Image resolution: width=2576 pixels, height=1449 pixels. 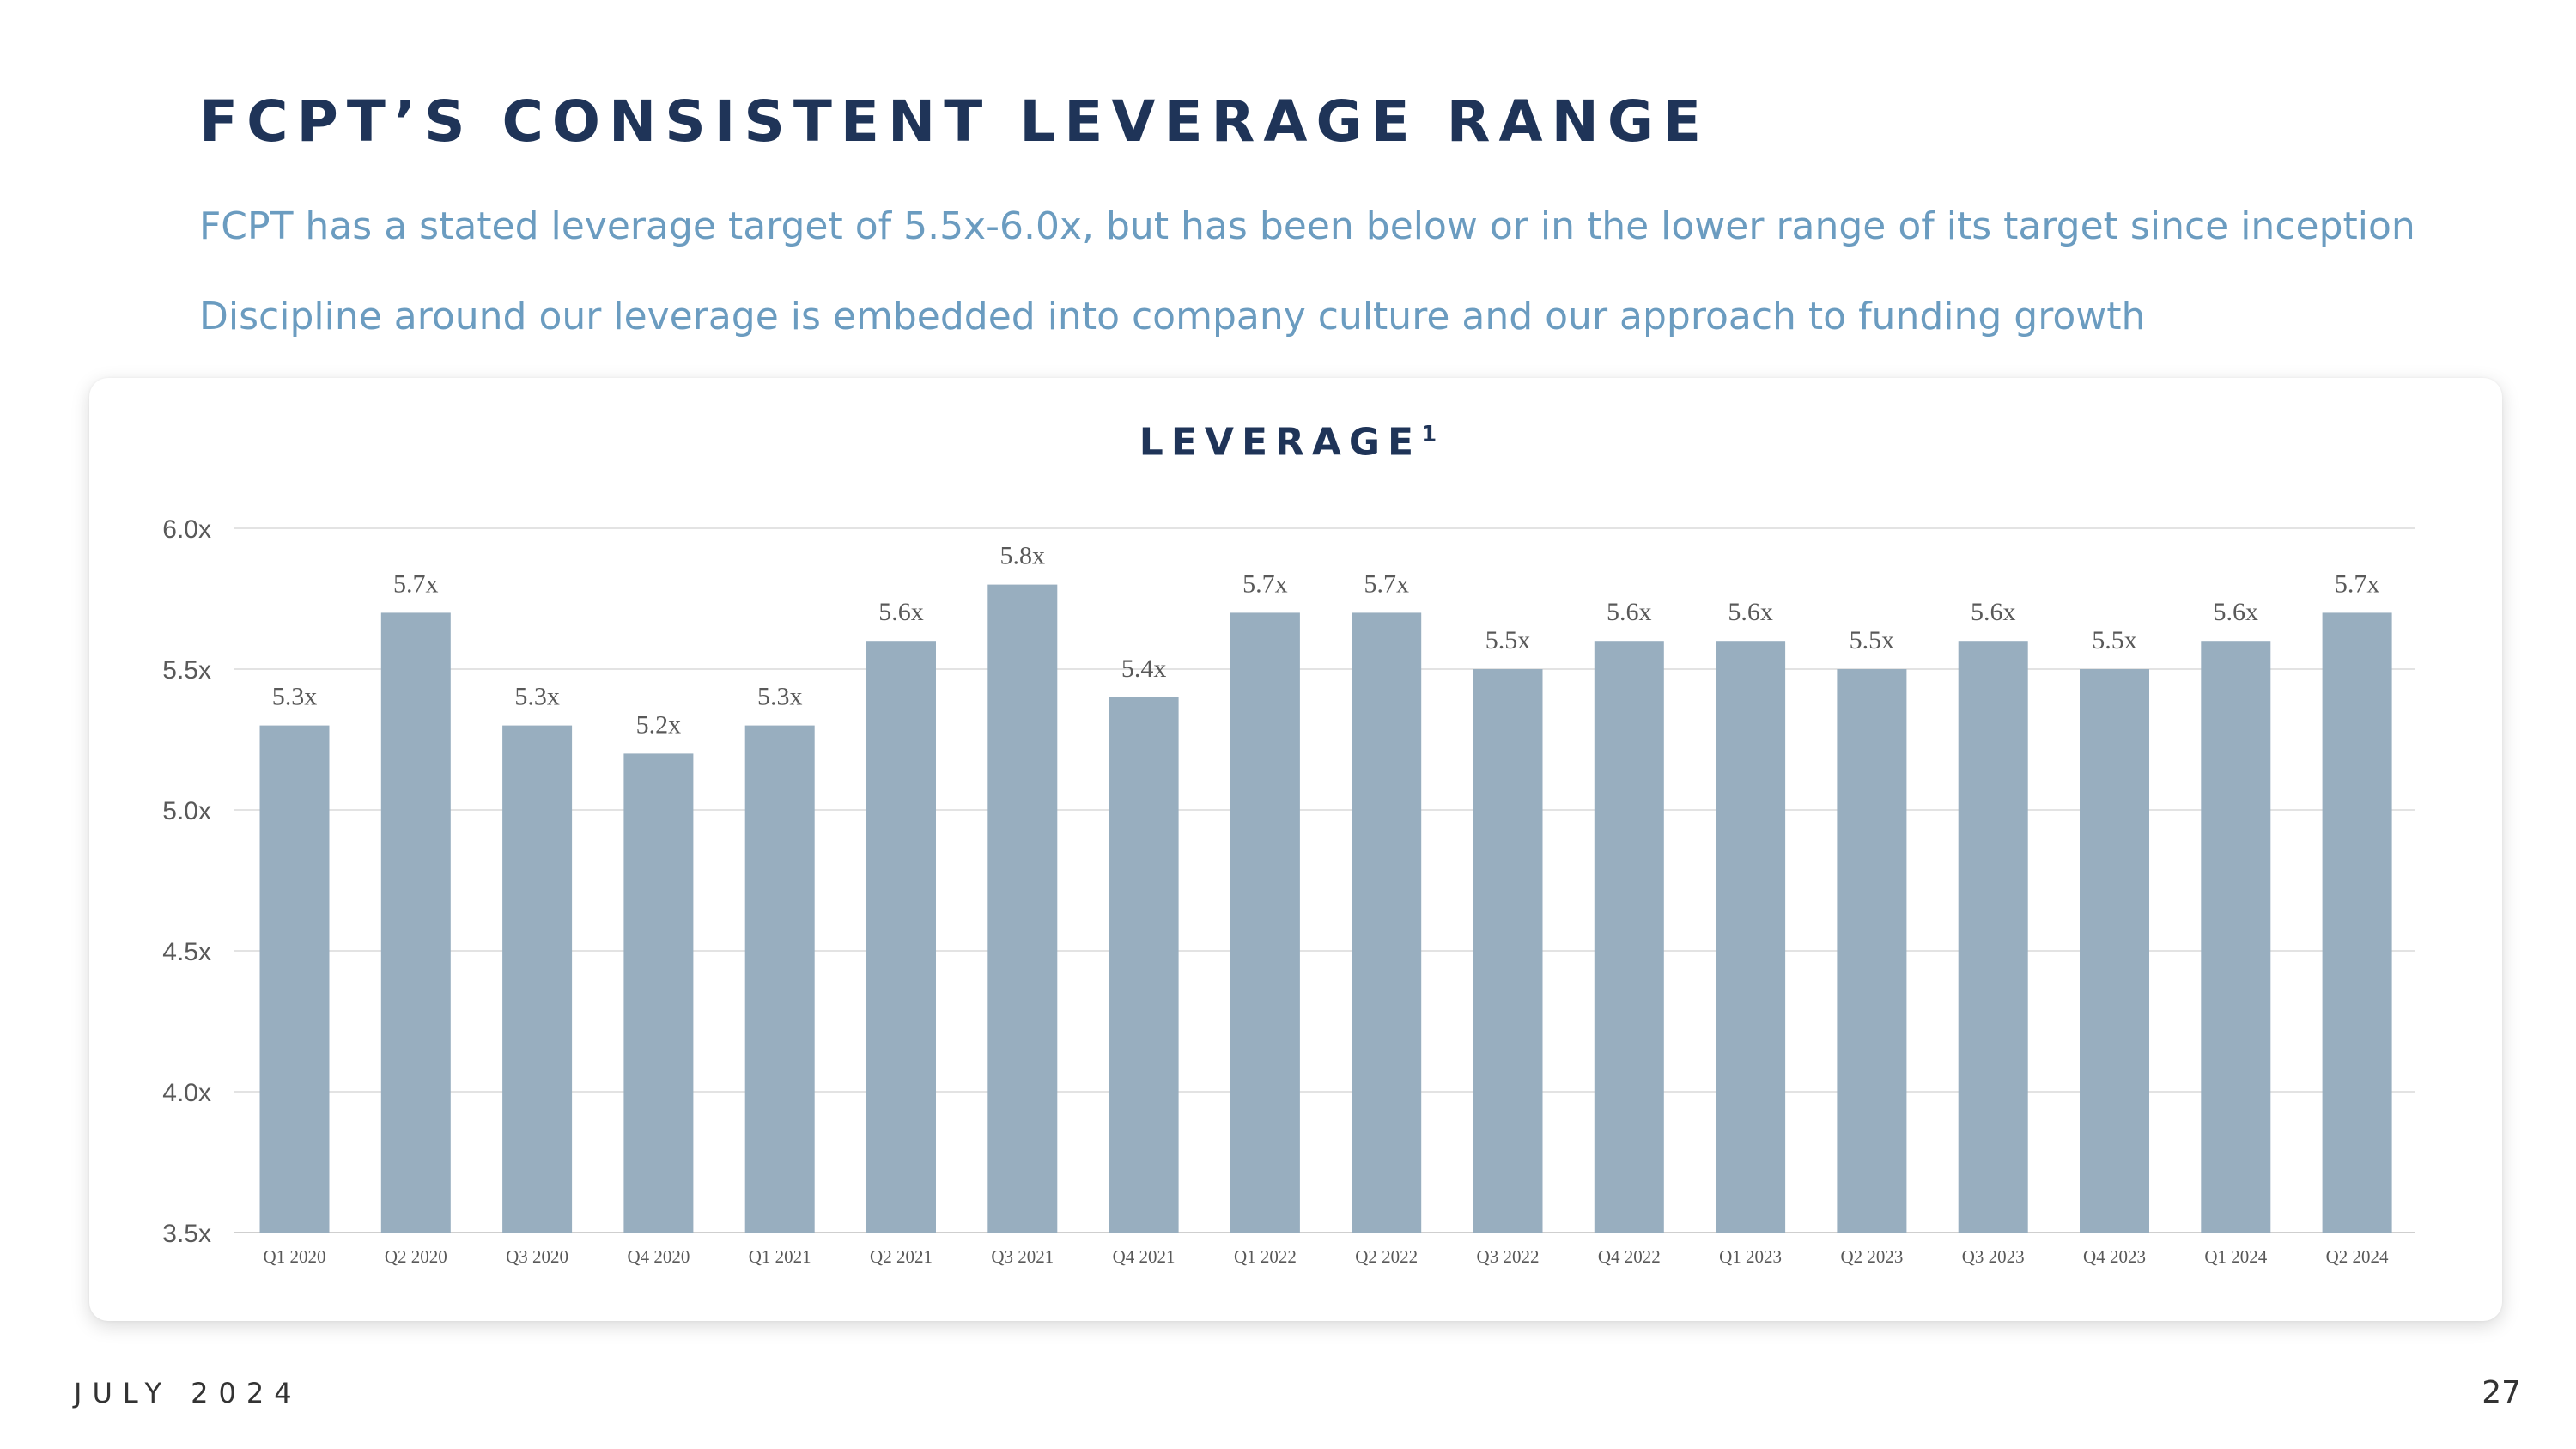 What do you see at coordinates (1023, 556) in the screenshot?
I see `data-label: 5.8x` at bounding box center [1023, 556].